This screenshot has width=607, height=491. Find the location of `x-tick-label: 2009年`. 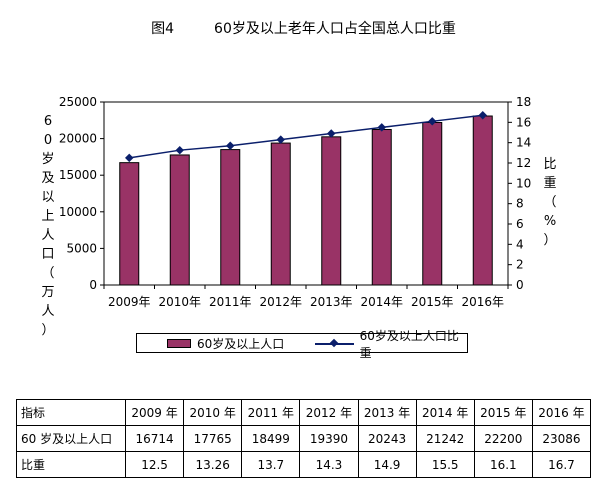

x-tick-label: 2009年 is located at coordinates (129, 302).